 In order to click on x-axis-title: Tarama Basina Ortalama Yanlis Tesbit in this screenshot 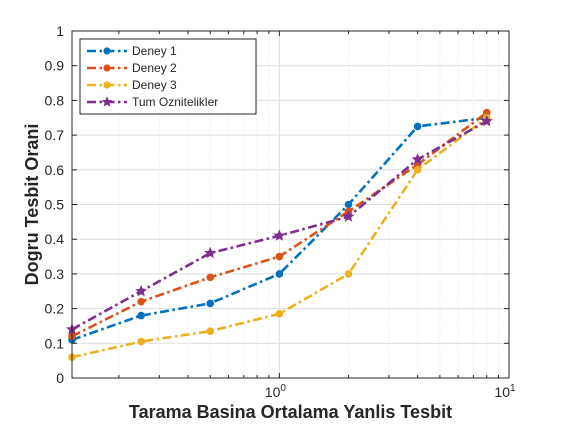, I will do `click(290, 412)`.